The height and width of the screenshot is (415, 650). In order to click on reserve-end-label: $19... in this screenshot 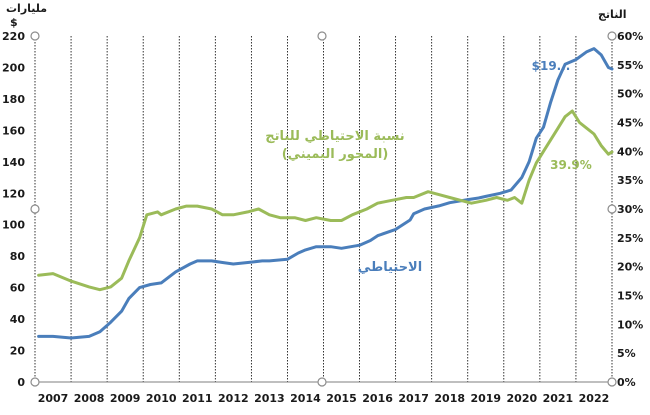, I will do `click(551, 66)`.